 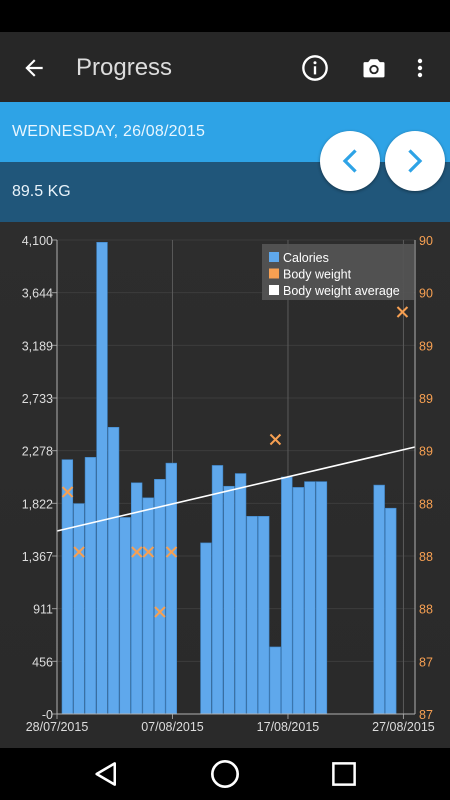 I want to click on left-axis-label: 3,644, so click(x=37, y=294).